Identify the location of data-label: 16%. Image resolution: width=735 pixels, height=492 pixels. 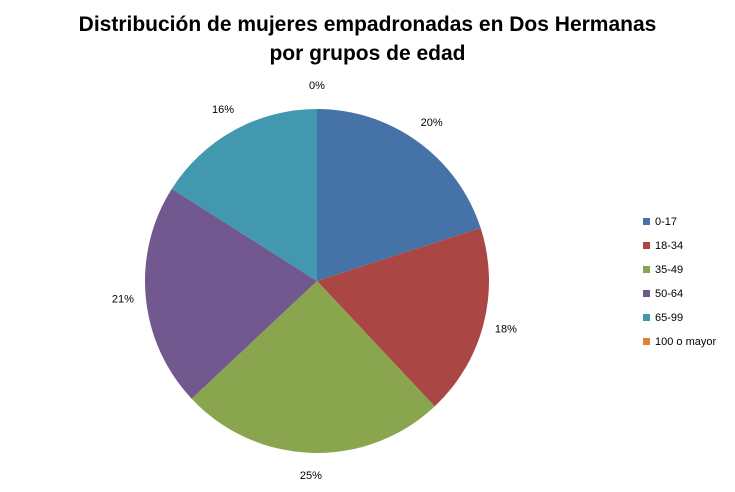
(223, 110).